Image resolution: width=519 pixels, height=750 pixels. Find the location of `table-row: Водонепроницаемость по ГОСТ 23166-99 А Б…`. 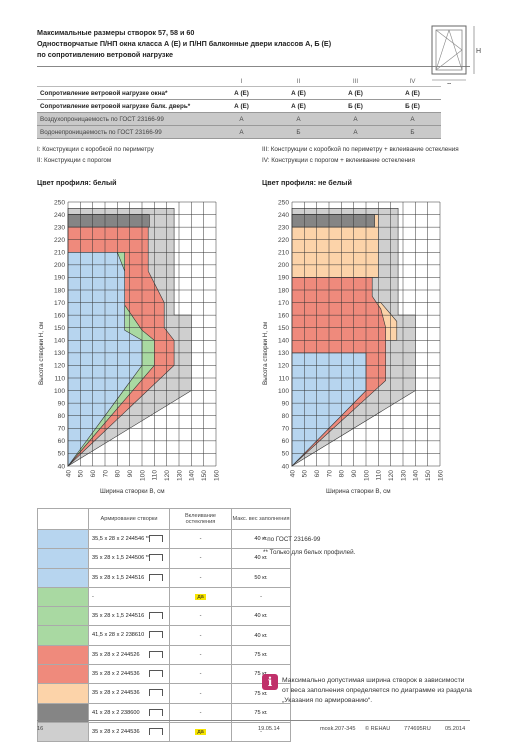

table-row: Водонепроницаемость по ГОСТ 23166-99 А Б… is located at coordinates (239, 132).